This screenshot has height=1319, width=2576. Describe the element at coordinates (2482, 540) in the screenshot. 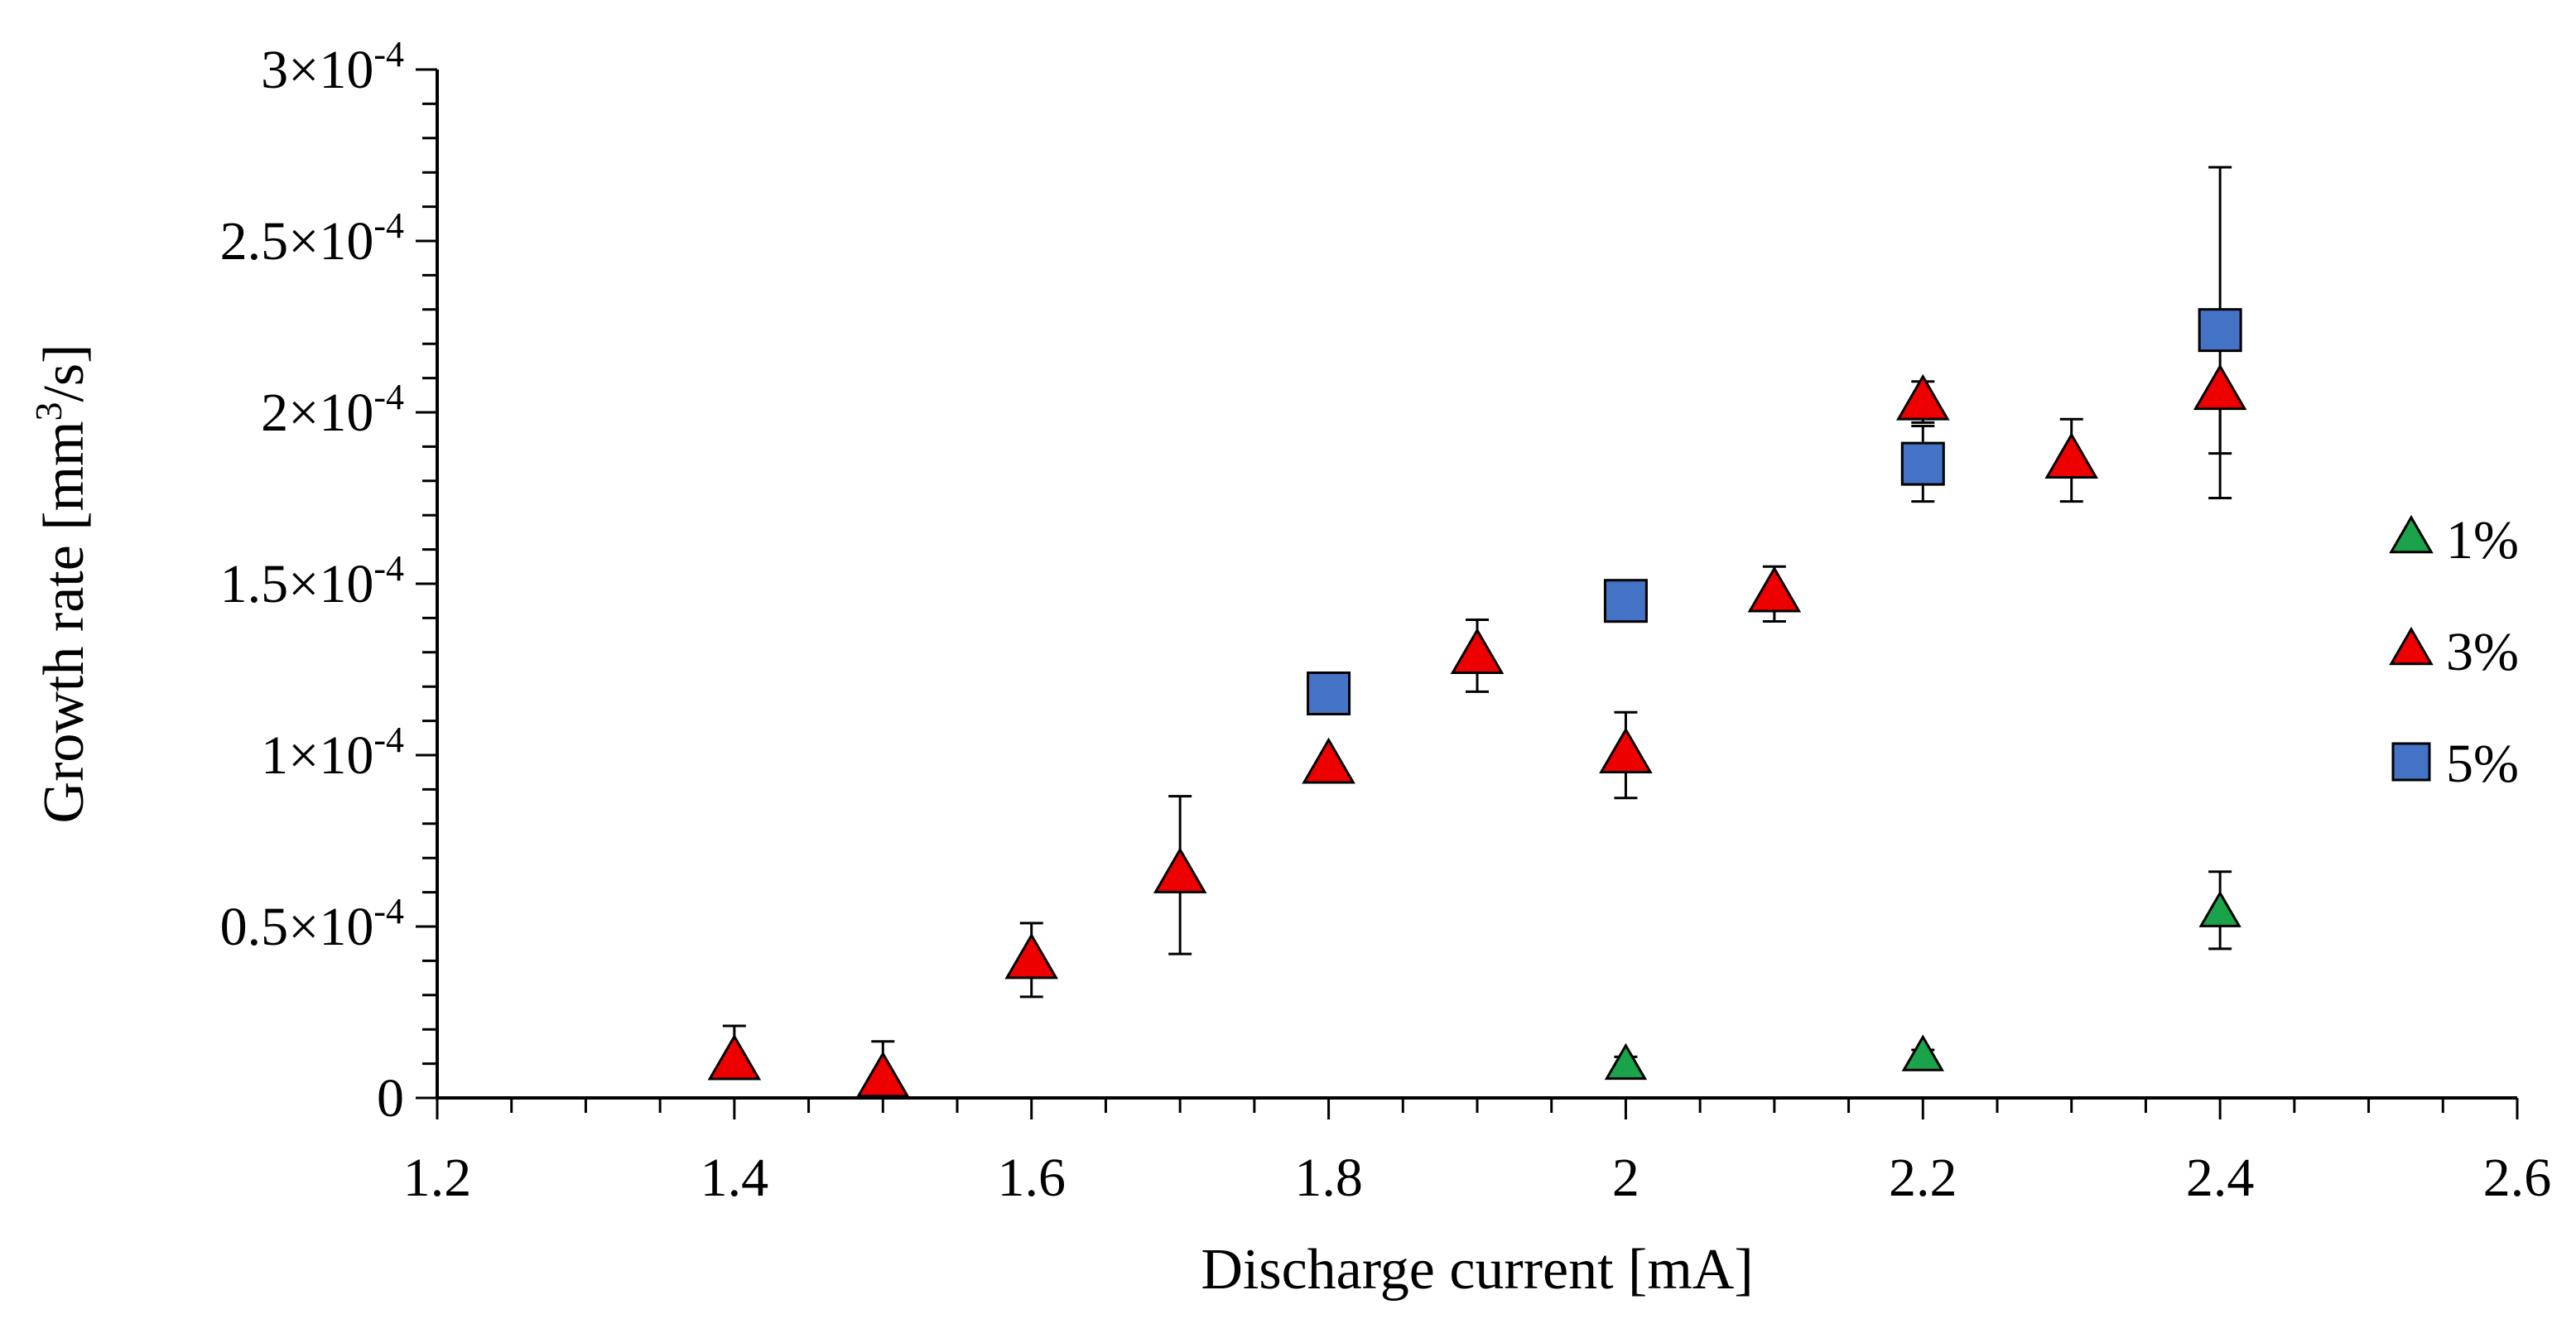

I see `legend-label-1pct: 1%` at that location.